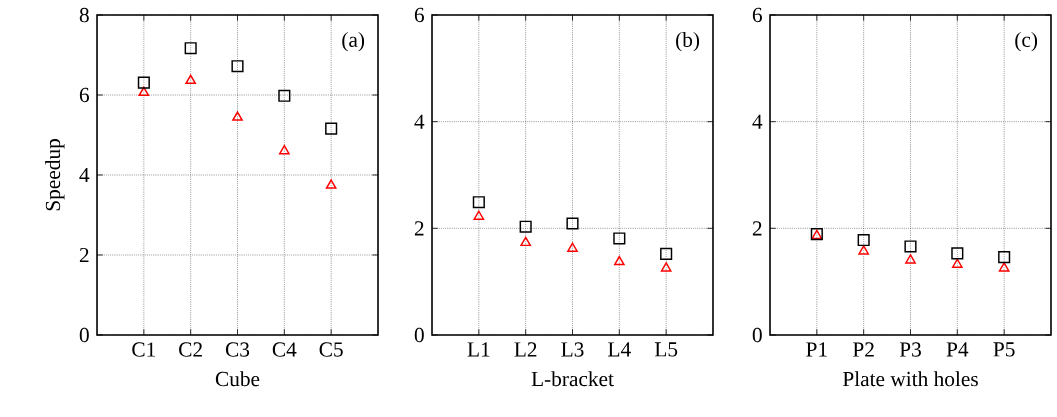 Image resolution: width=1057 pixels, height=417 pixels. What do you see at coordinates (237, 349) in the screenshot?
I see `x-tick-label: C3` at bounding box center [237, 349].